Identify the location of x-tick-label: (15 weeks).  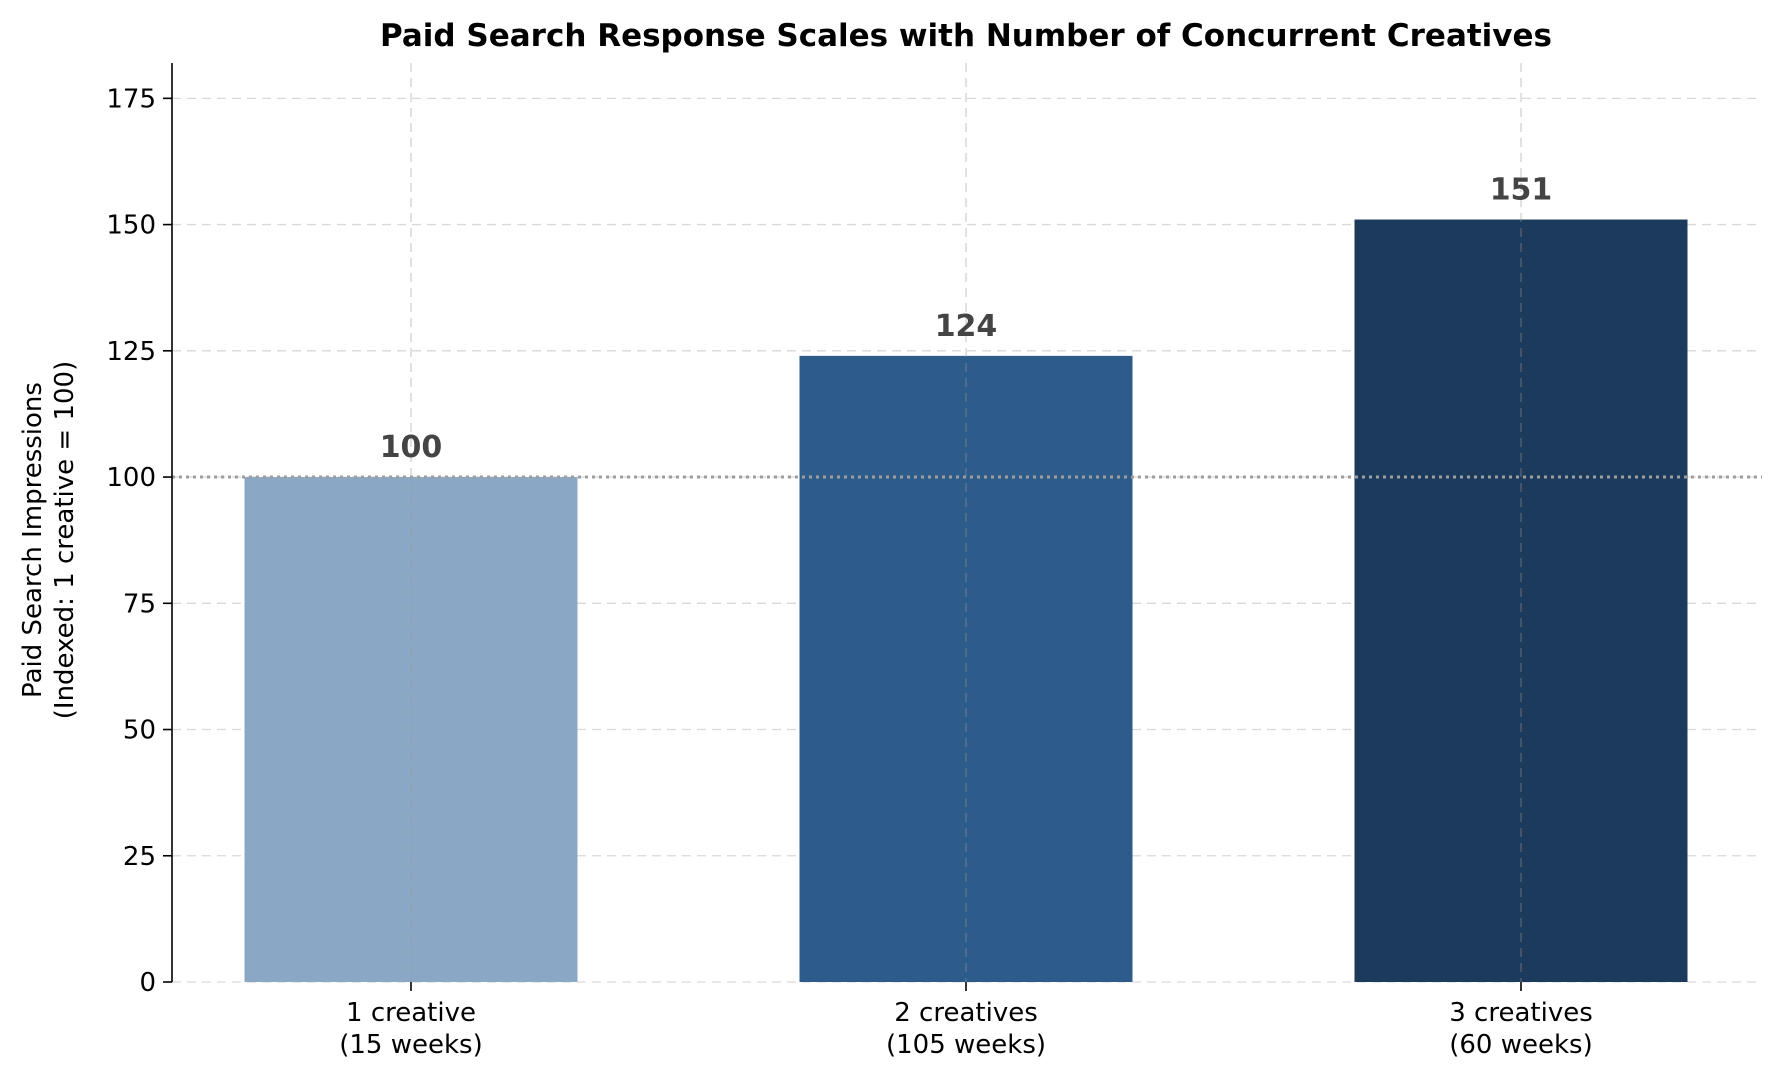
(411, 1045).